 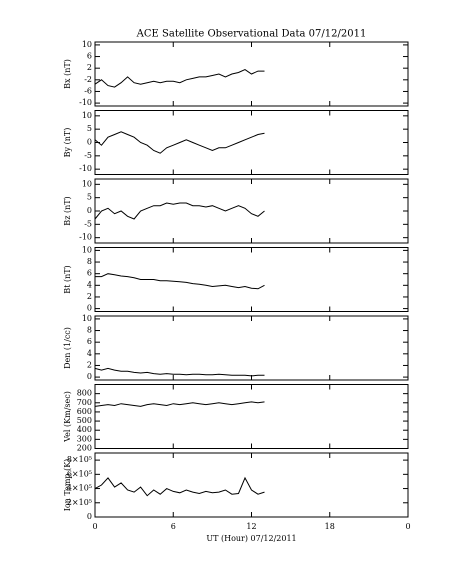 What do you see at coordinates (79, 459) in the screenshot?
I see `y-tick-label: 8×10⁵` at bounding box center [79, 459].